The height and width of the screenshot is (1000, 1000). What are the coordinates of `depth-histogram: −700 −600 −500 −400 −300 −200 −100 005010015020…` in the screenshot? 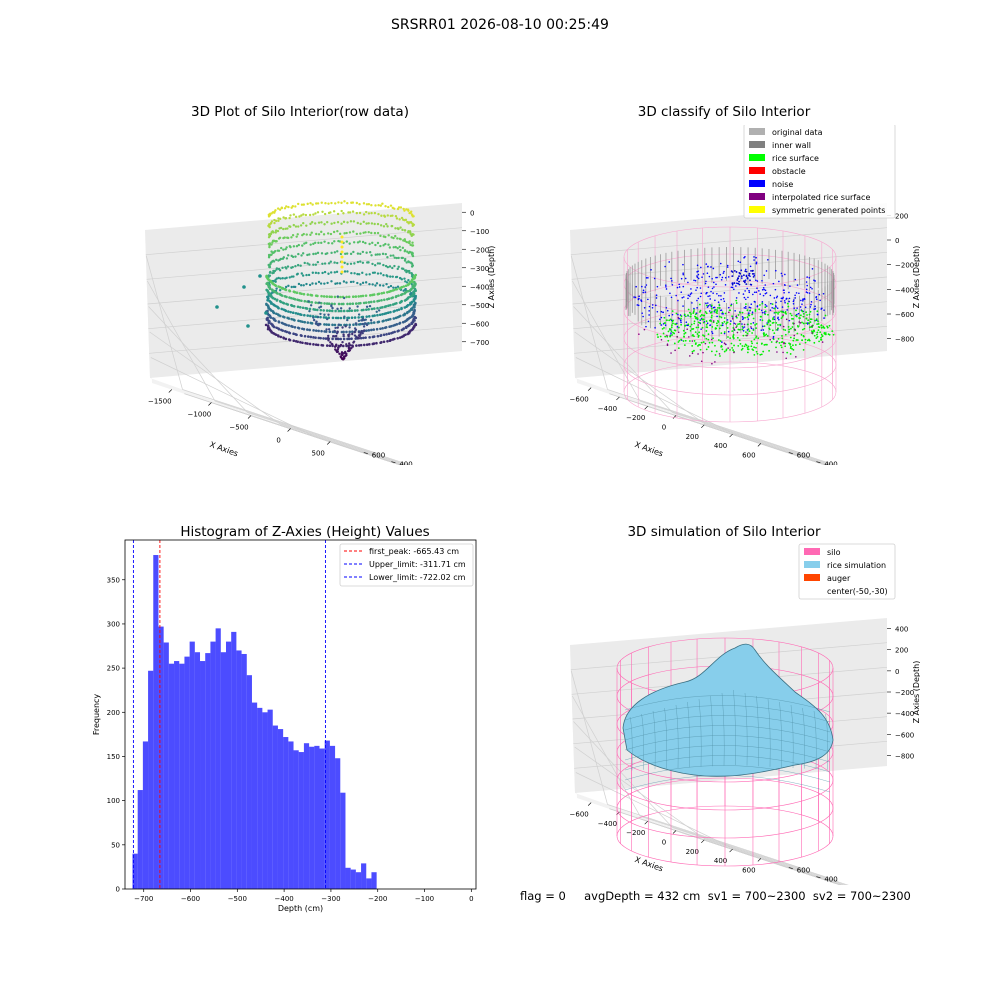 It's located at (284, 726).